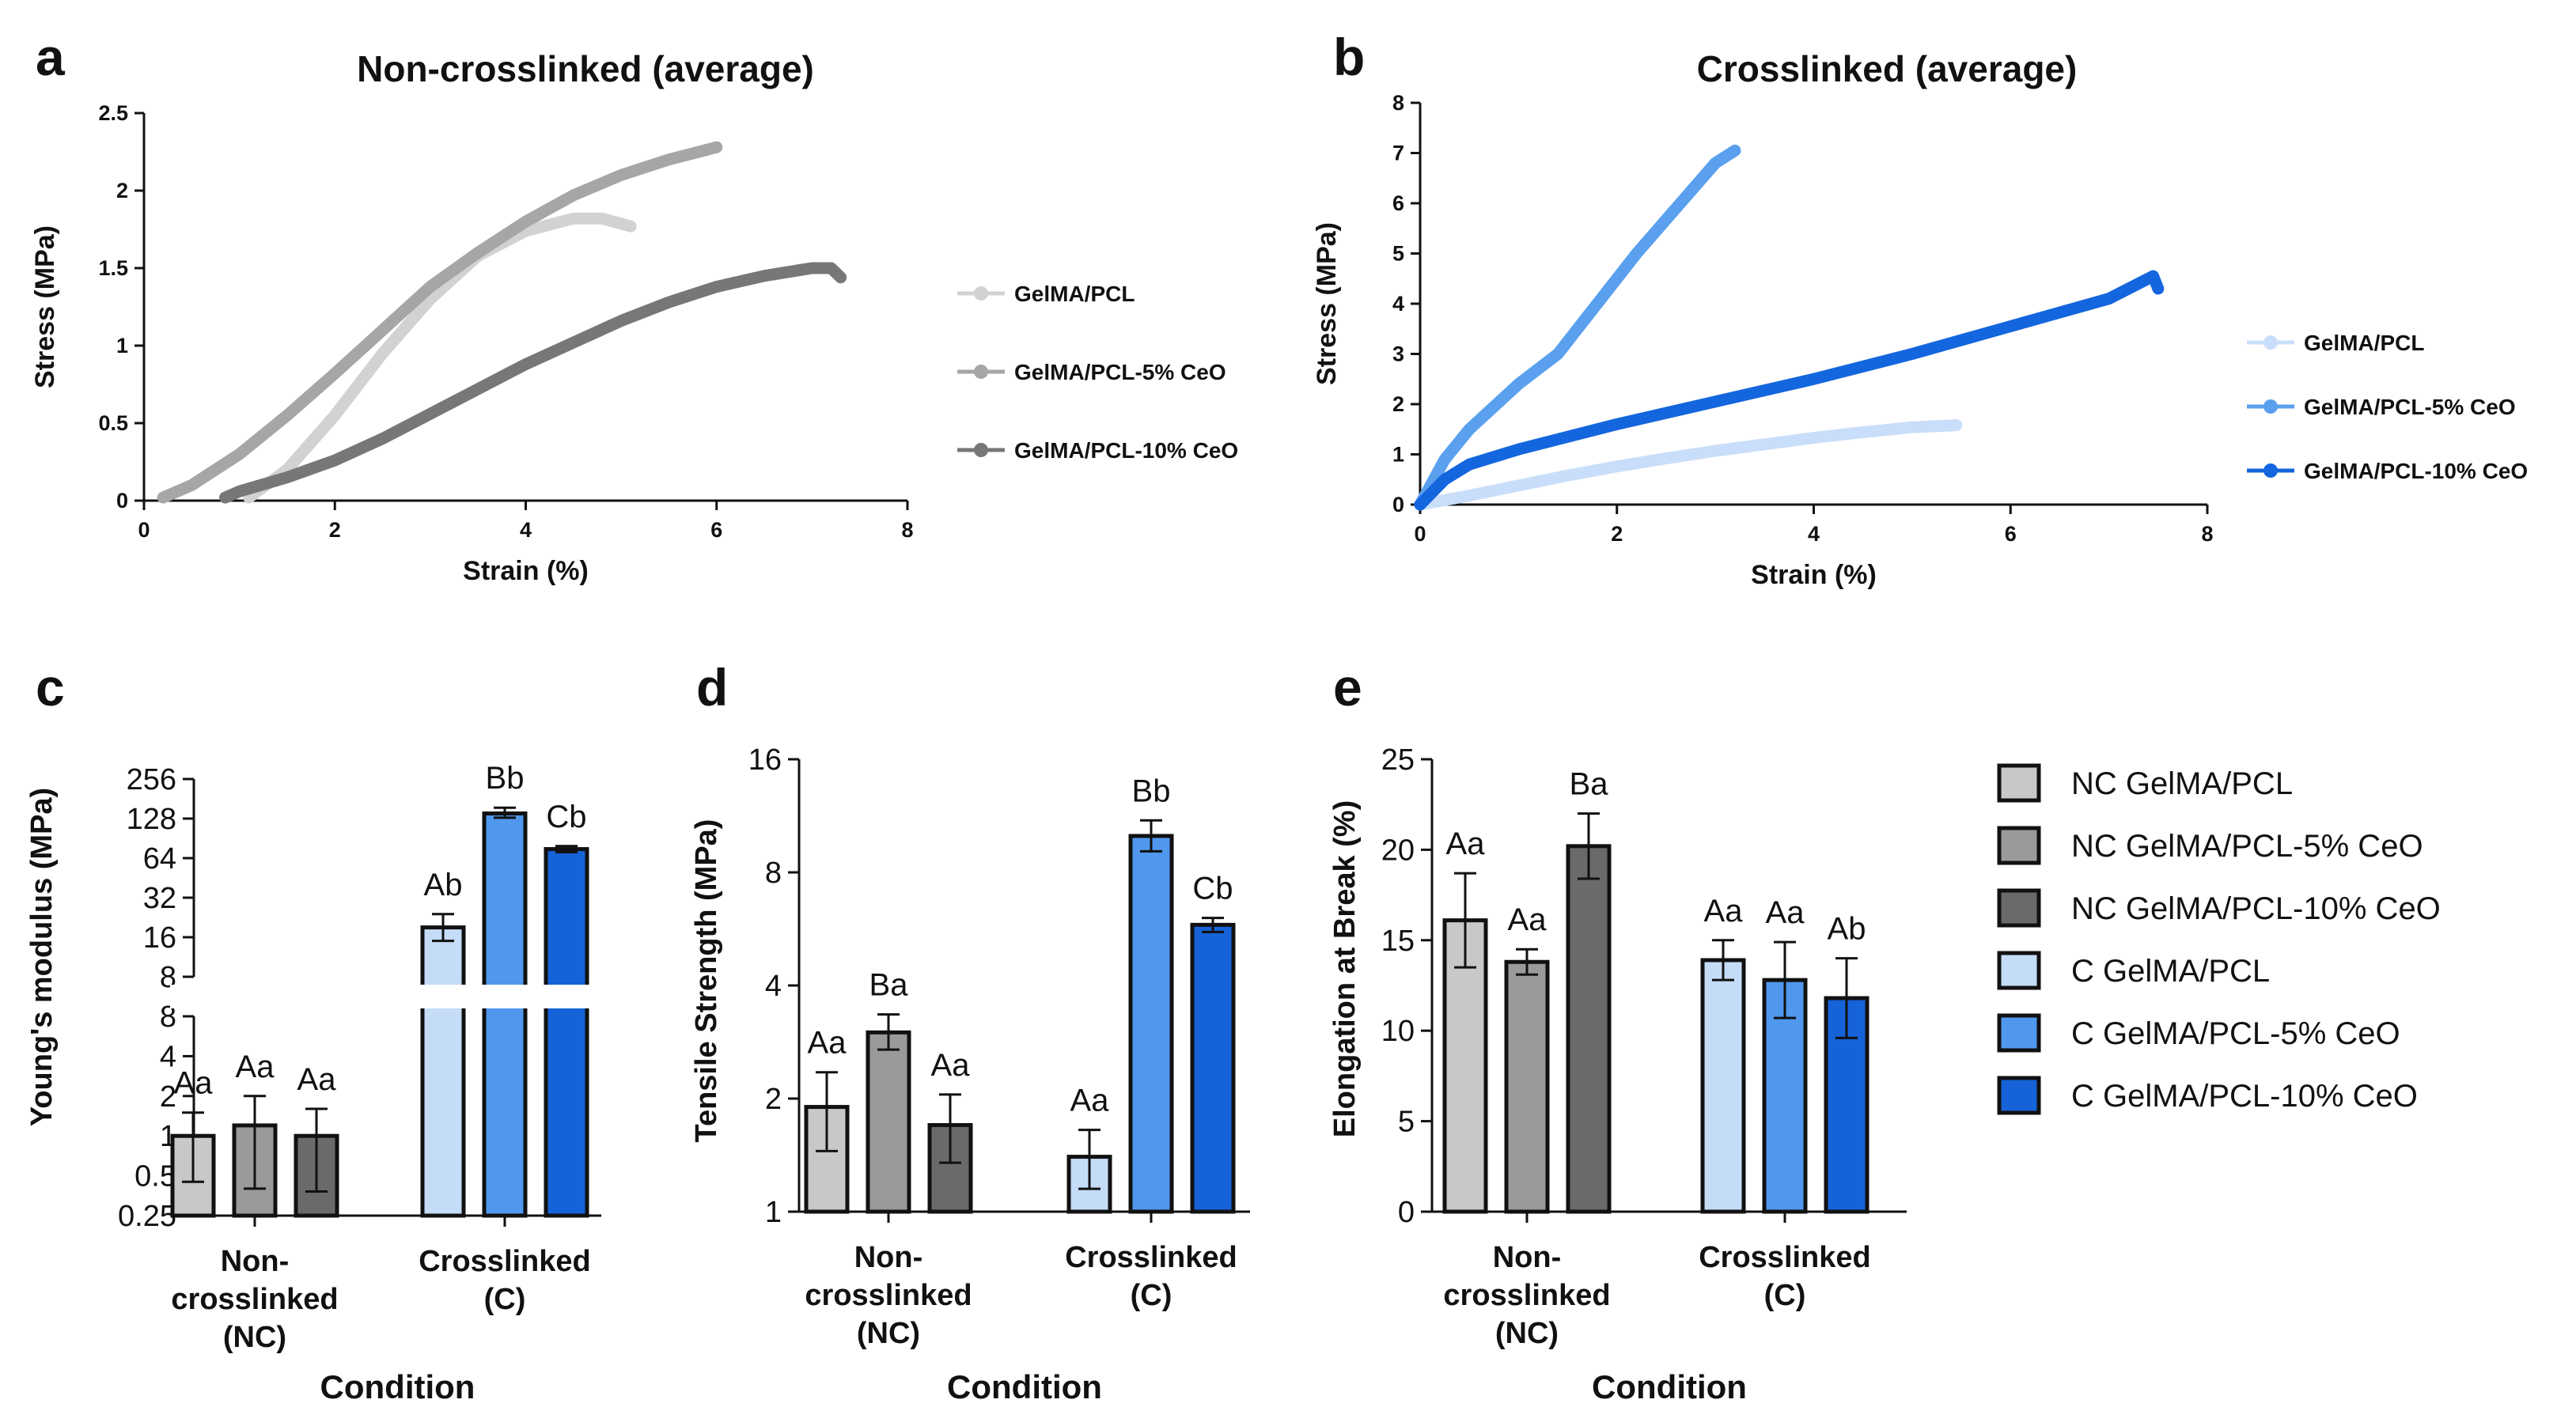 Image resolution: width=2576 pixels, height=1426 pixels. What do you see at coordinates (1151, 791) in the screenshot?
I see `significance-label: Bb` at bounding box center [1151, 791].